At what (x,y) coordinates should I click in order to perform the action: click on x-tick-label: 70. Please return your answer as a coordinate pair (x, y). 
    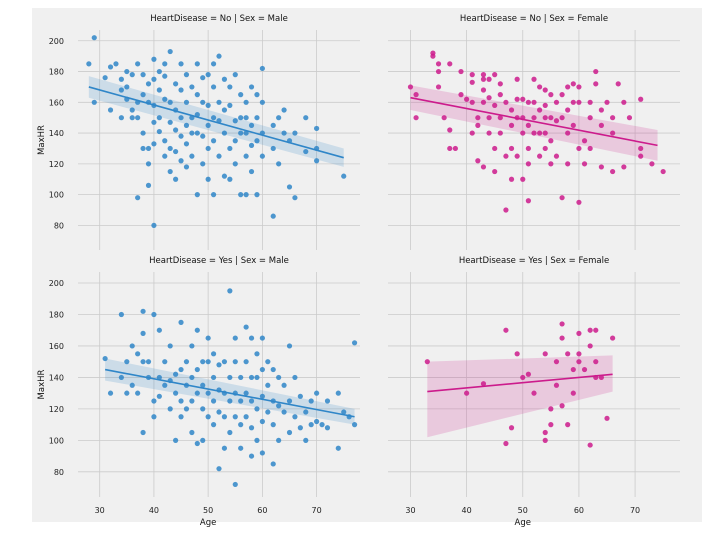
    Looking at the image, I should click on (317, 510).